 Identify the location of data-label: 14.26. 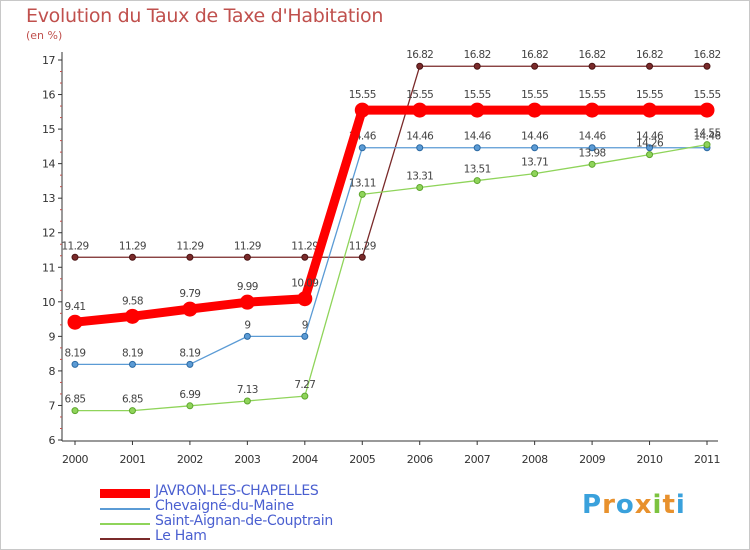
(650, 144).